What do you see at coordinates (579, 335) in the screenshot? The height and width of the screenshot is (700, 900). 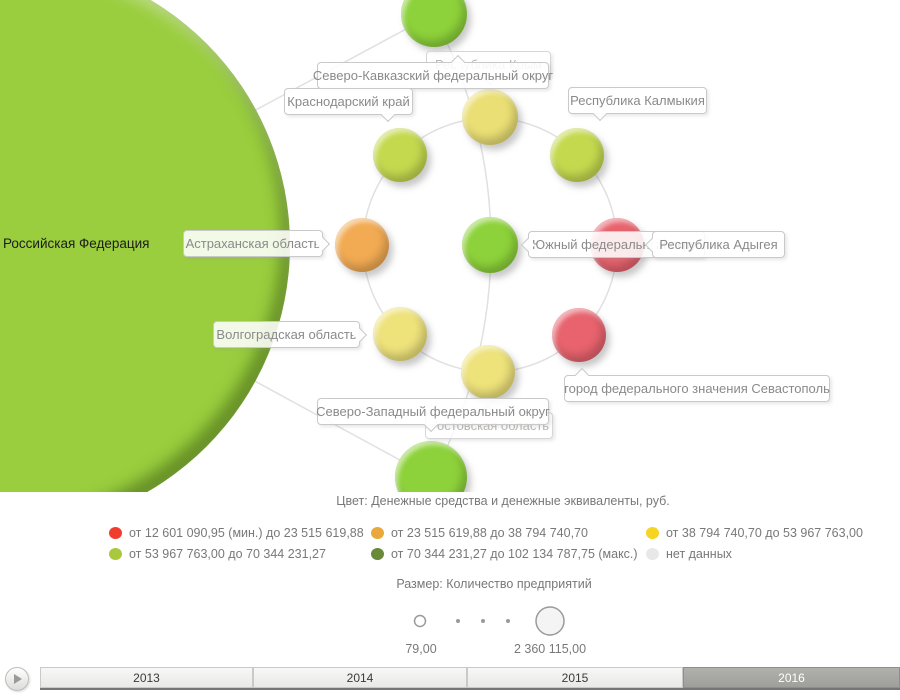 I see `node-sevastopol` at bounding box center [579, 335].